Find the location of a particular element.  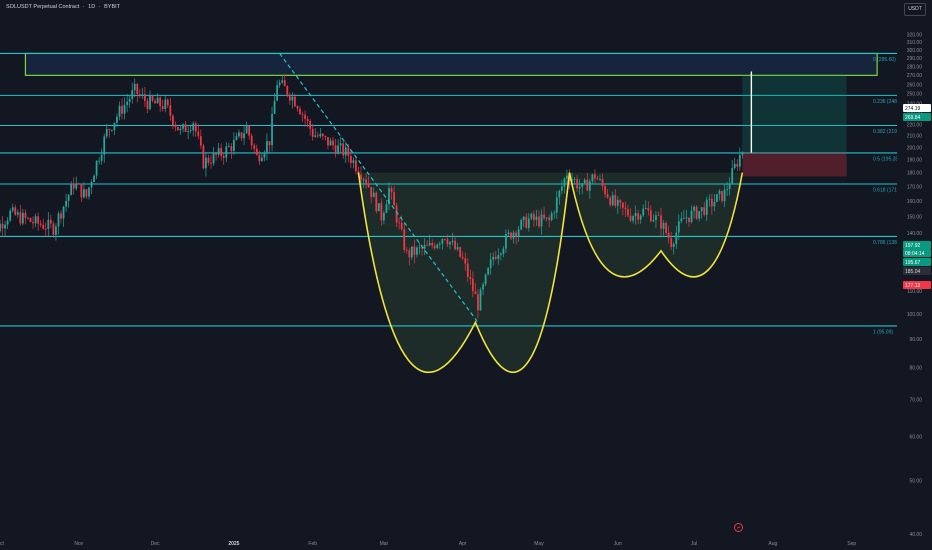

price-tick-label: 280.00 is located at coordinates (915, 67).